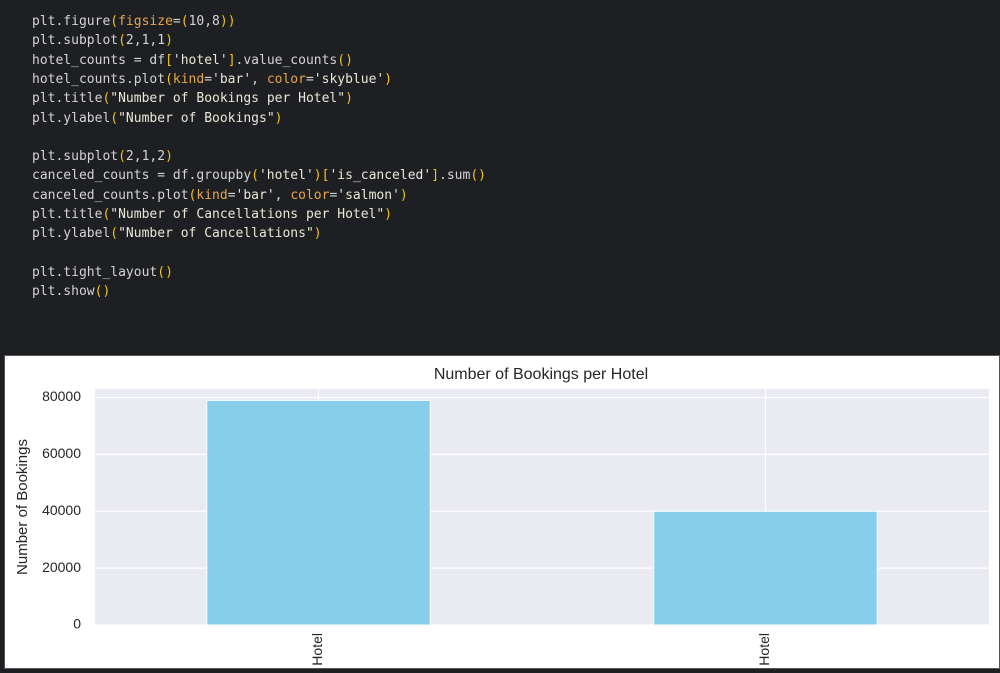 The width and height of the screenshot is (1000, 673). I want to click on code-line: plt.subplot(2,1,2), so click(102, 157).